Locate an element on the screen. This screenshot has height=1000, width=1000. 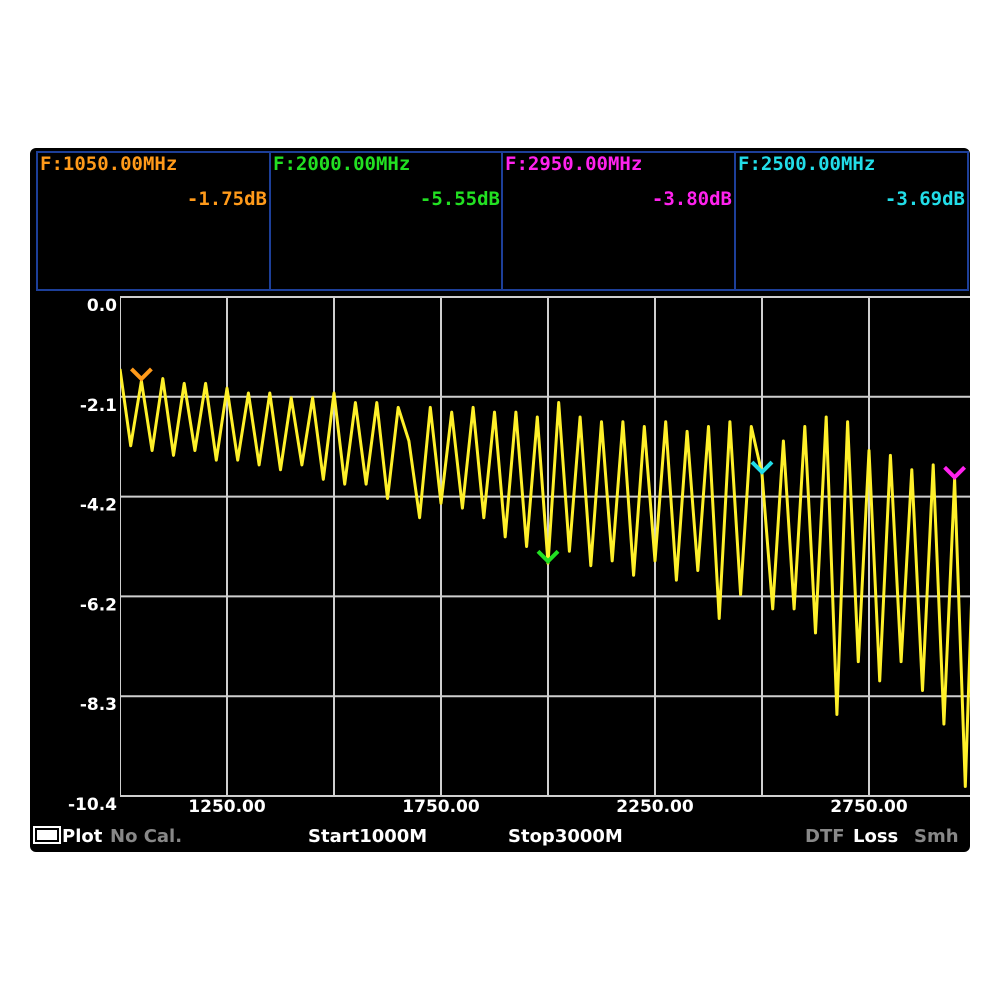
y-tick-label: 0.0 is located at coordinates (102, 306).